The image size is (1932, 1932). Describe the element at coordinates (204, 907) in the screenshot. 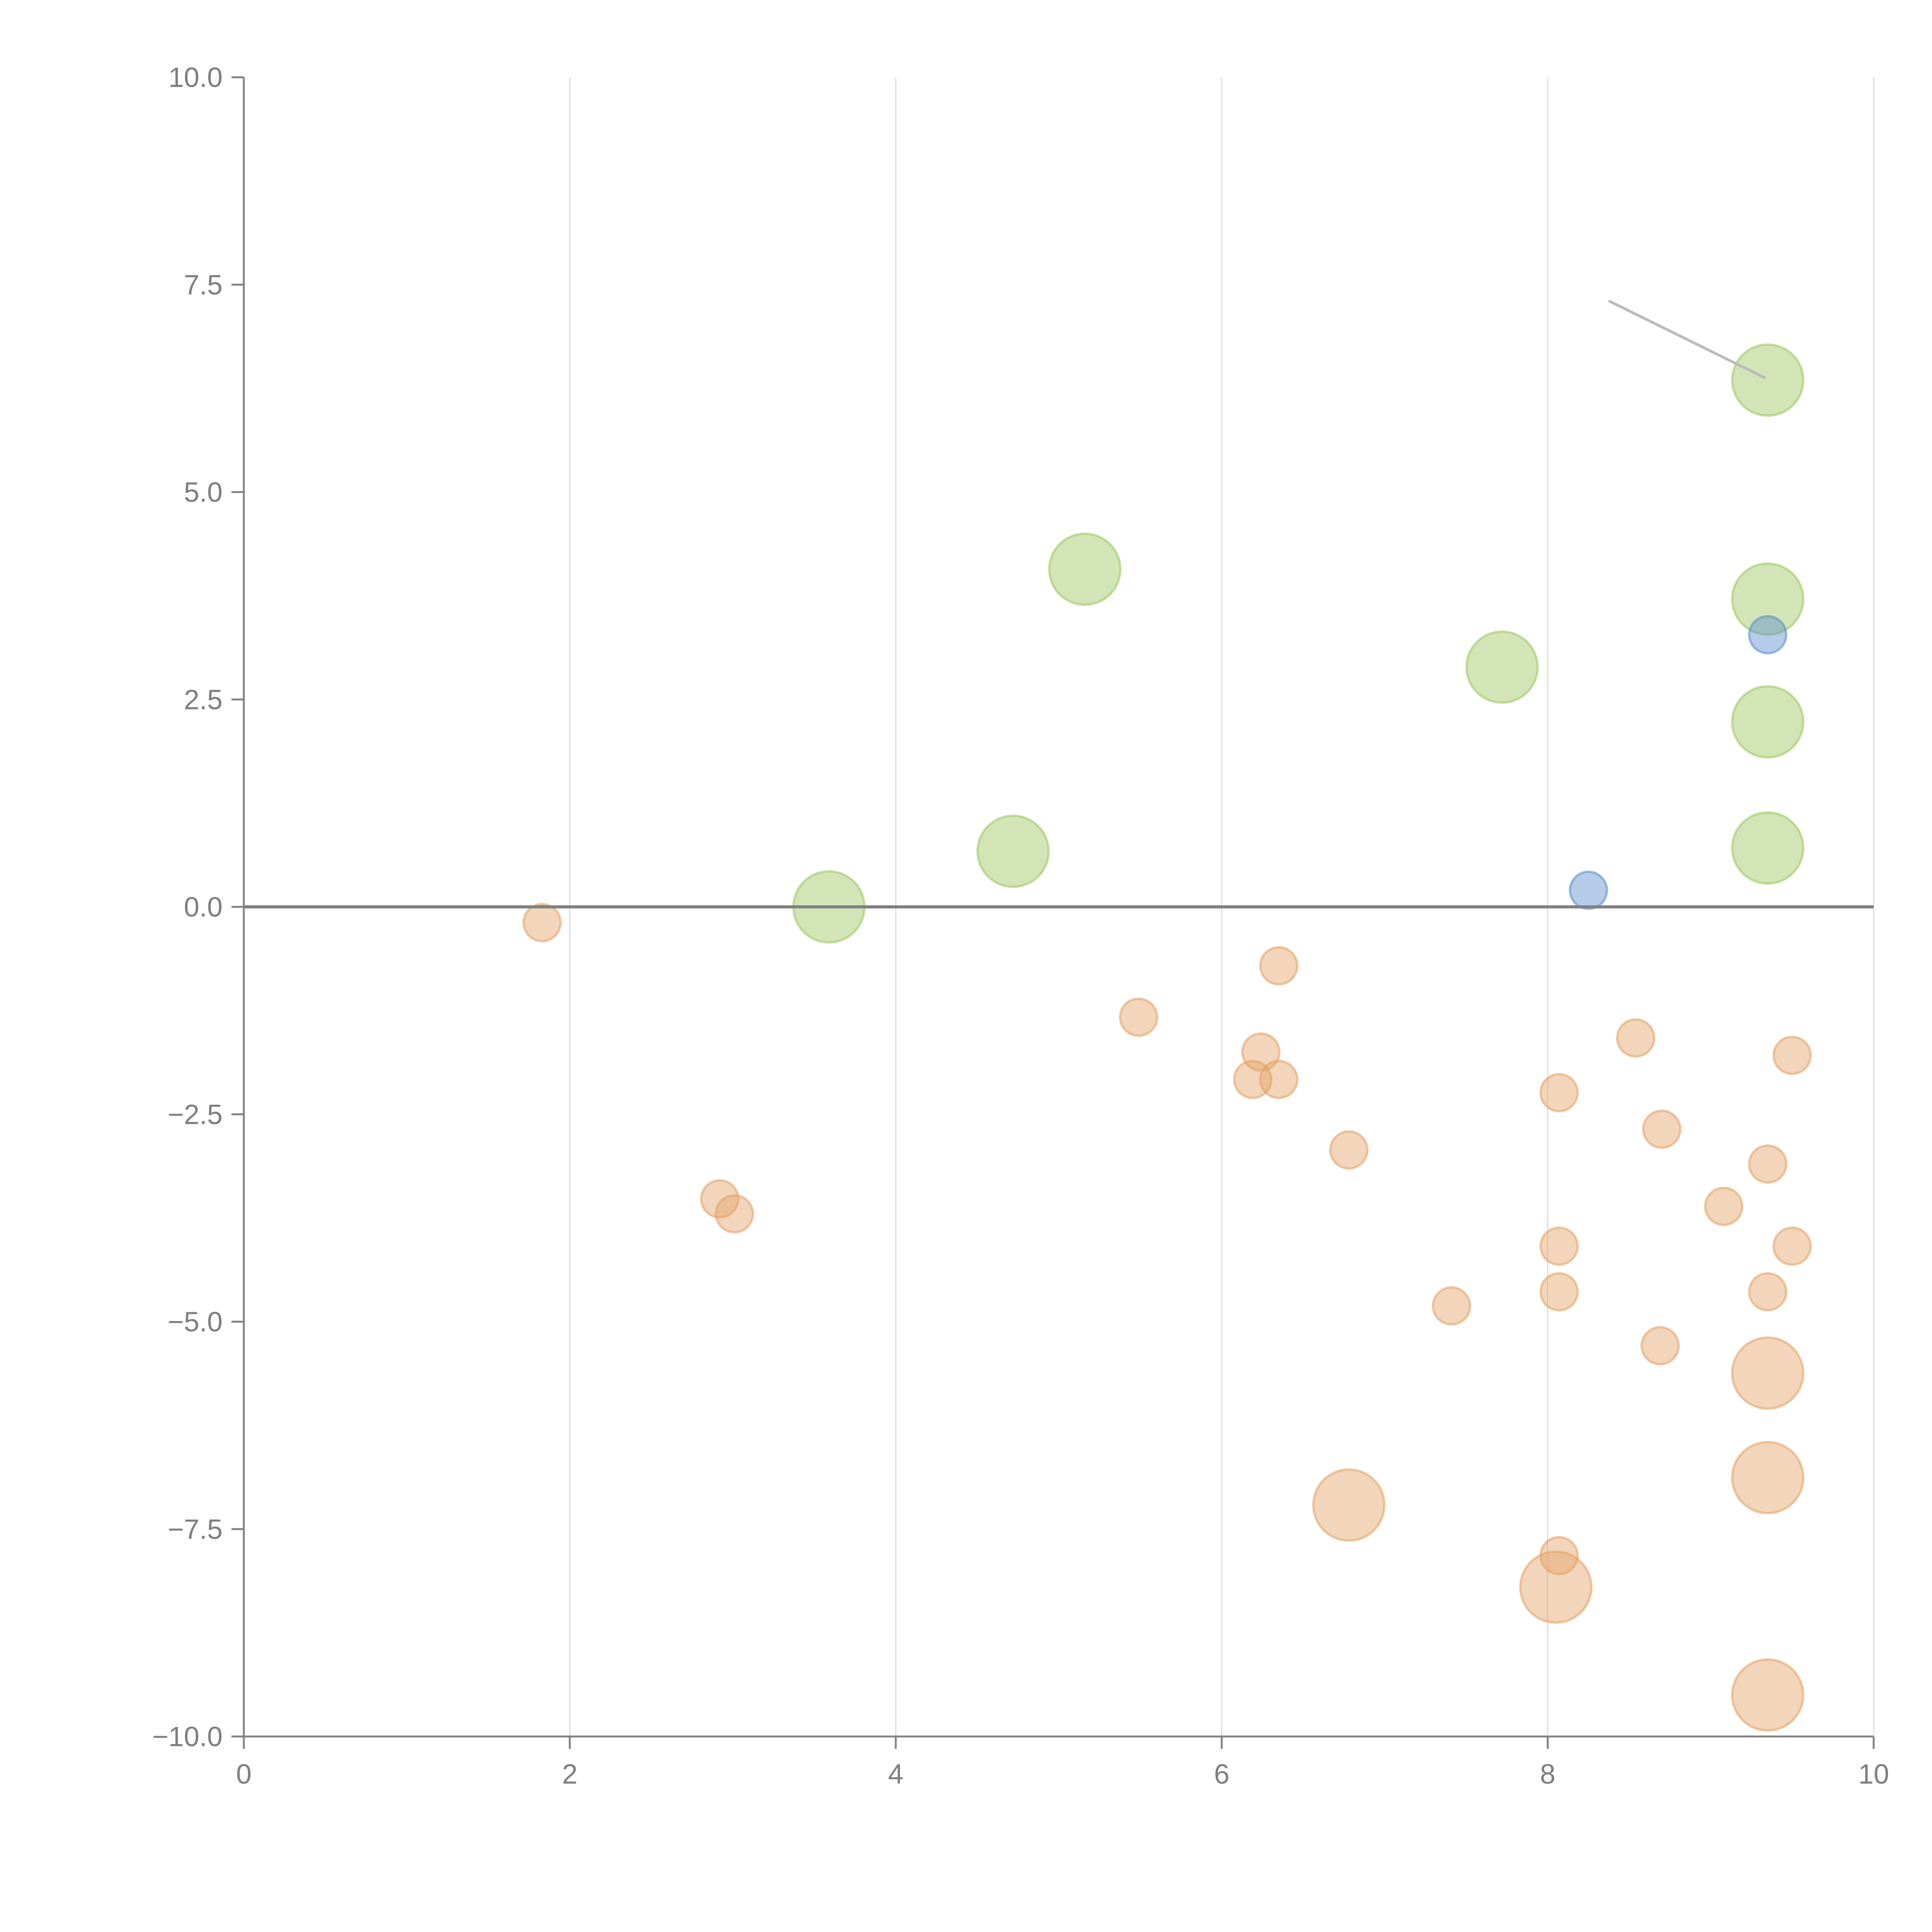

I see `y-tick-label: 0.0` at that location.